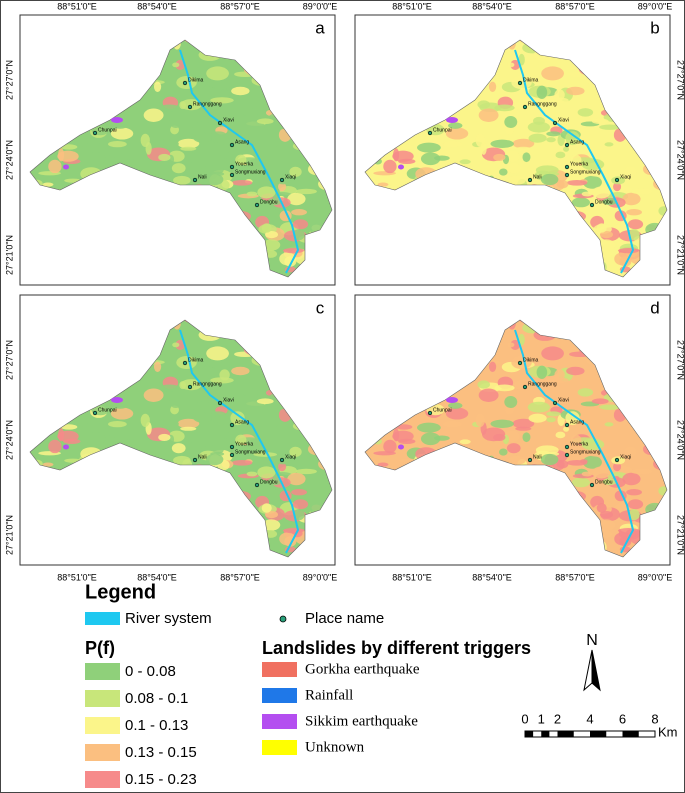 Image resolution: width=685 pixels, height=793 pixels. I want to click on lon-label: 89°0'0"E, so click(320, 577).